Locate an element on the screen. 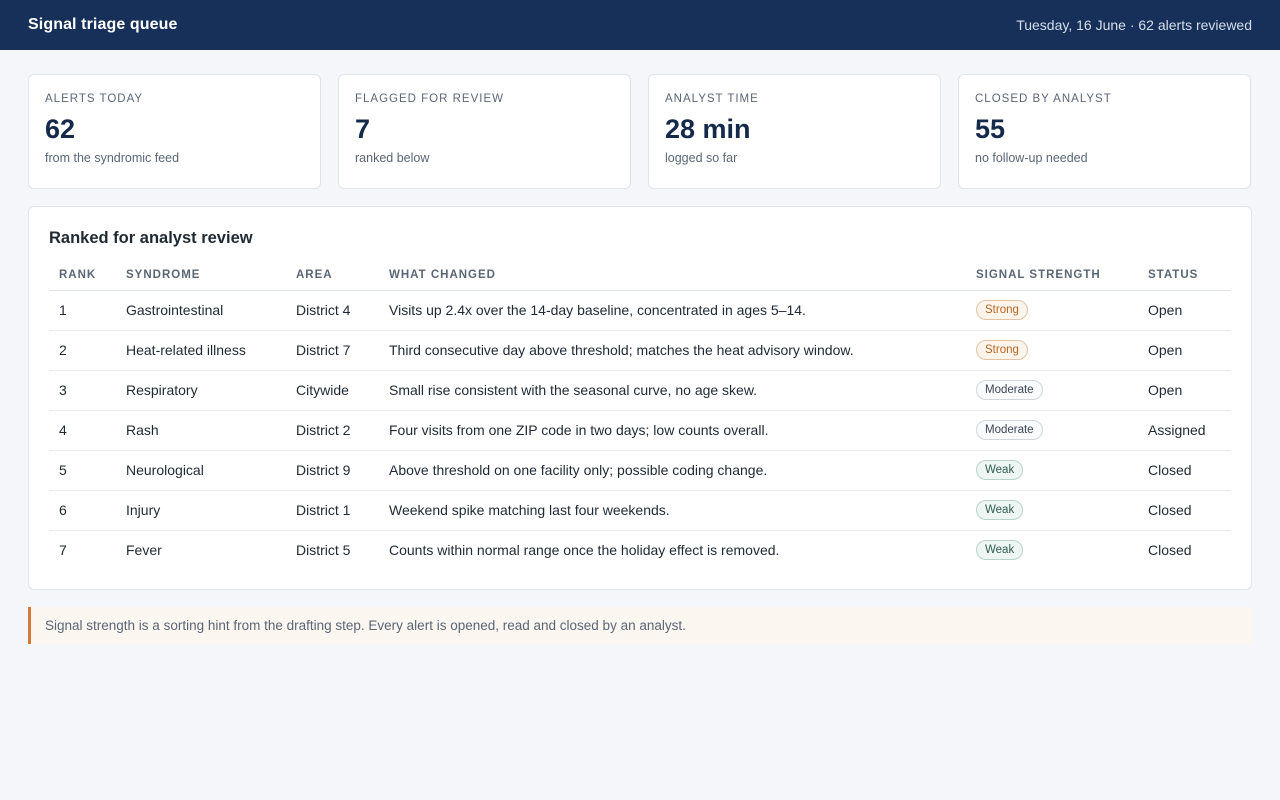 Image resolution: width=1280 pixels, height=800 pixels. rank-cell: 6 is located at coordinates (82, 510).